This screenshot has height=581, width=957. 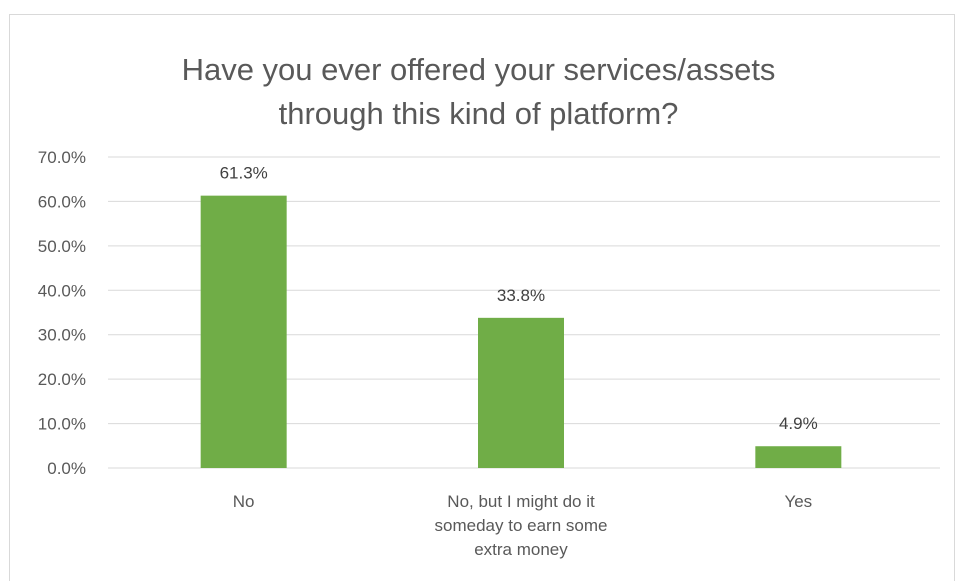 I want to click on y-tick-label: 0.0%, so click(x=66, y=468).